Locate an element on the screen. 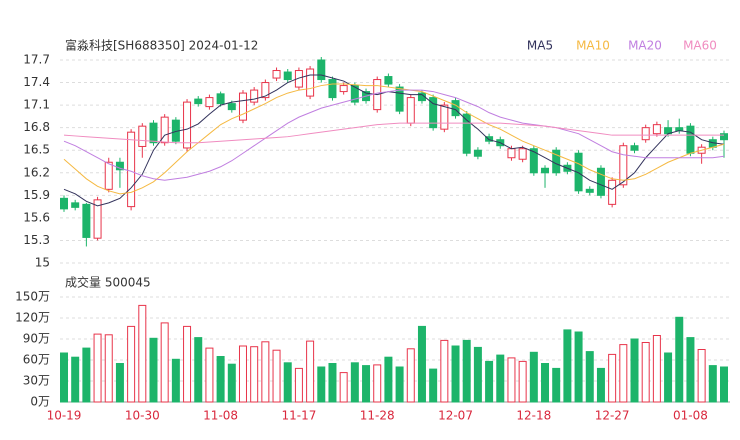 The width and height of the screenshot is (740, 440). y-tick-label: 15 is located at coordinates (42, 263).